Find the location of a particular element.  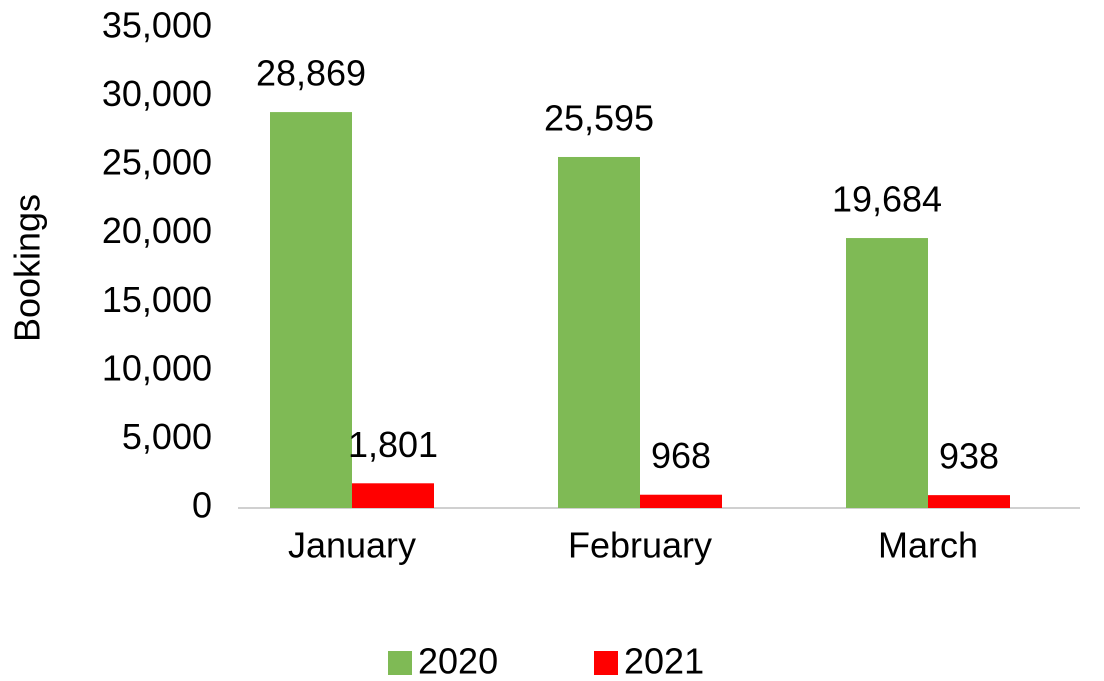

data-label: 25,595 is located at coordinates (599, 117).